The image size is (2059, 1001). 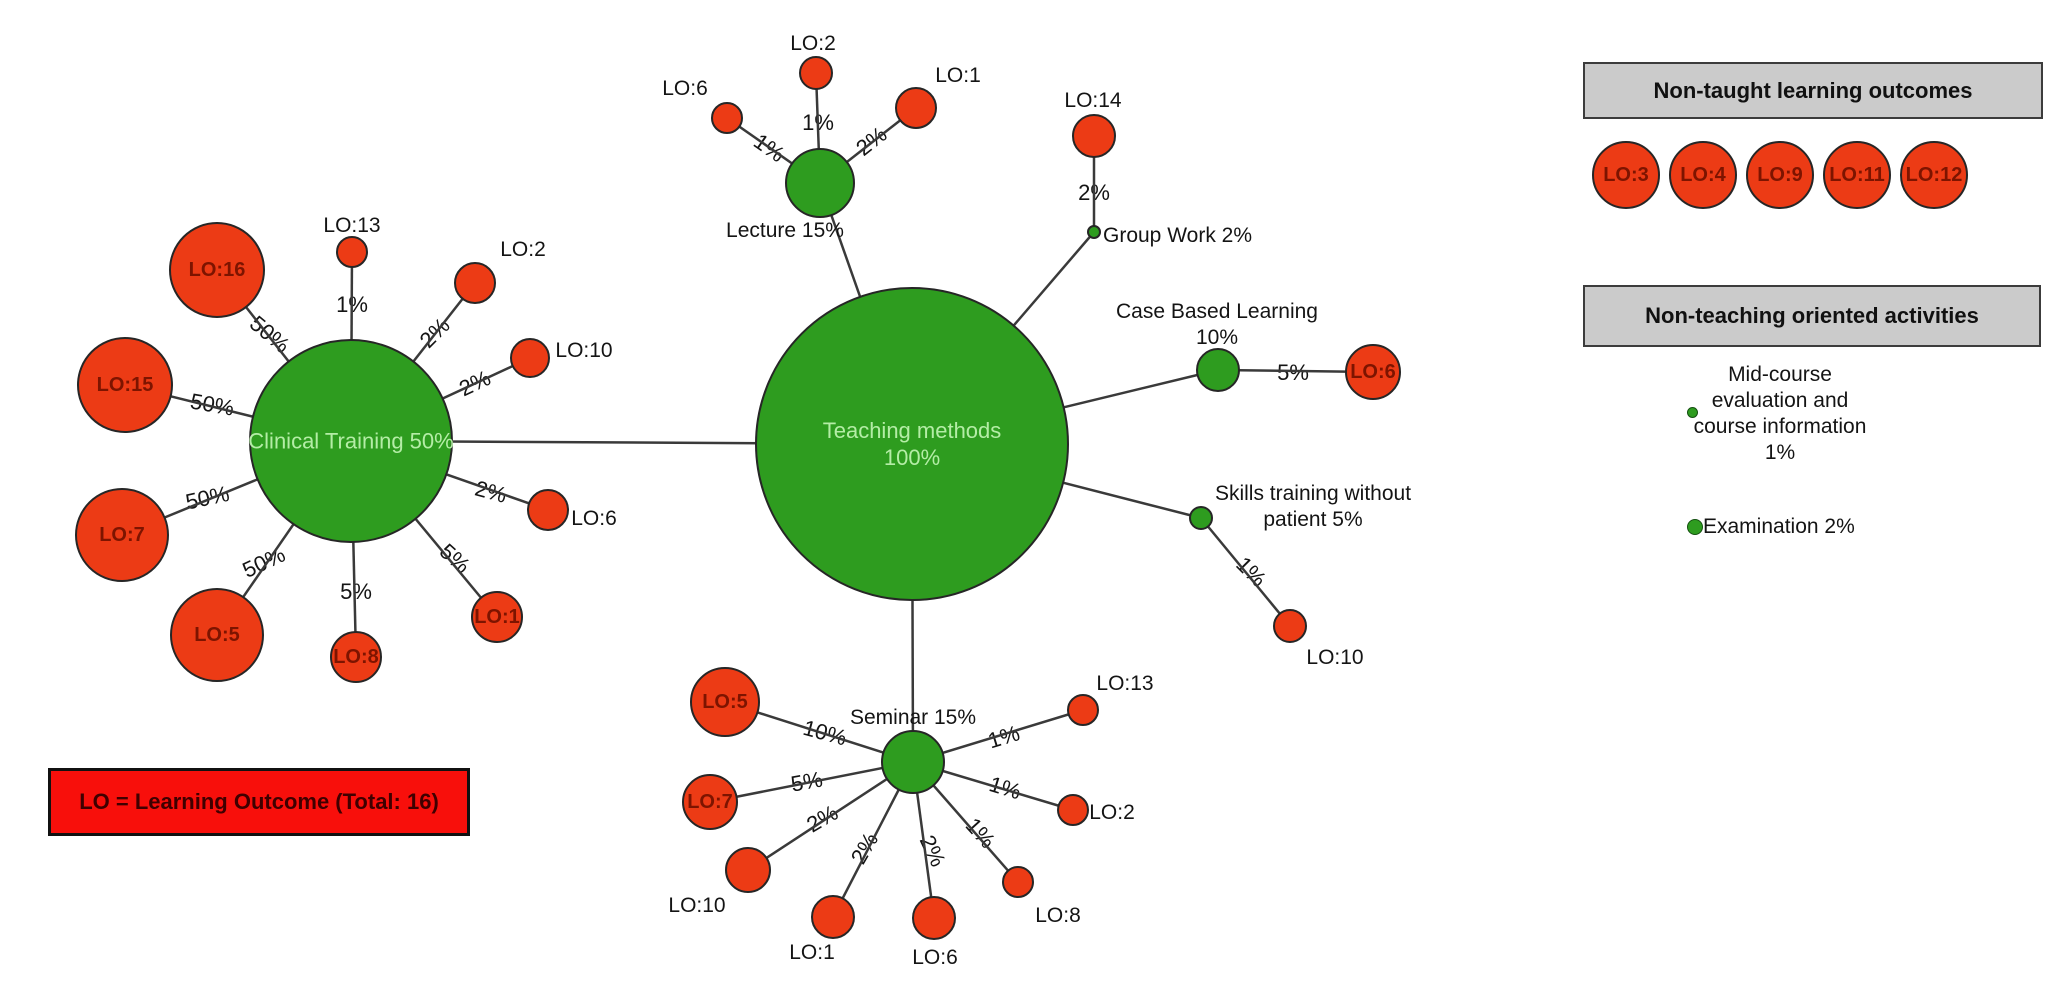 I want to click on node-sem_lo7, so click(x=710, y=802).